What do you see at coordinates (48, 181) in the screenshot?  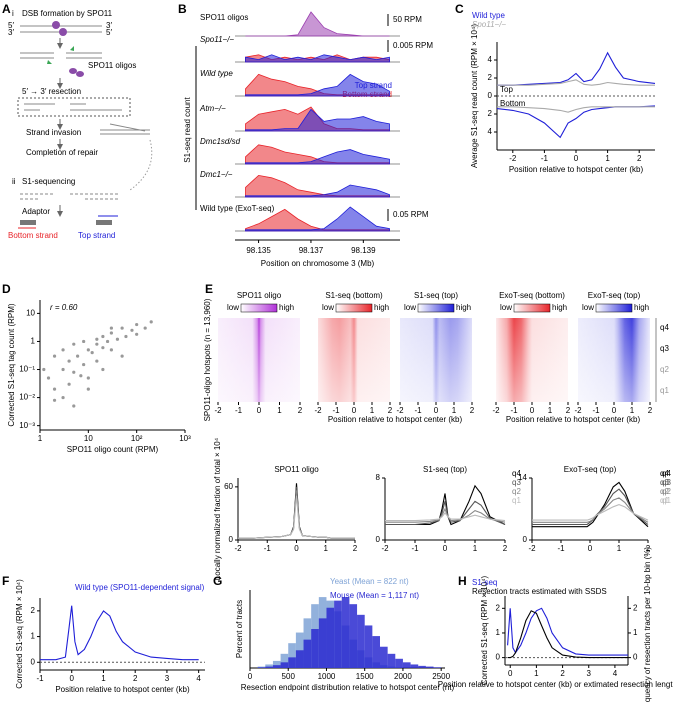 I see `step-label: S1-sequencing` at bounding box center [48, 181].